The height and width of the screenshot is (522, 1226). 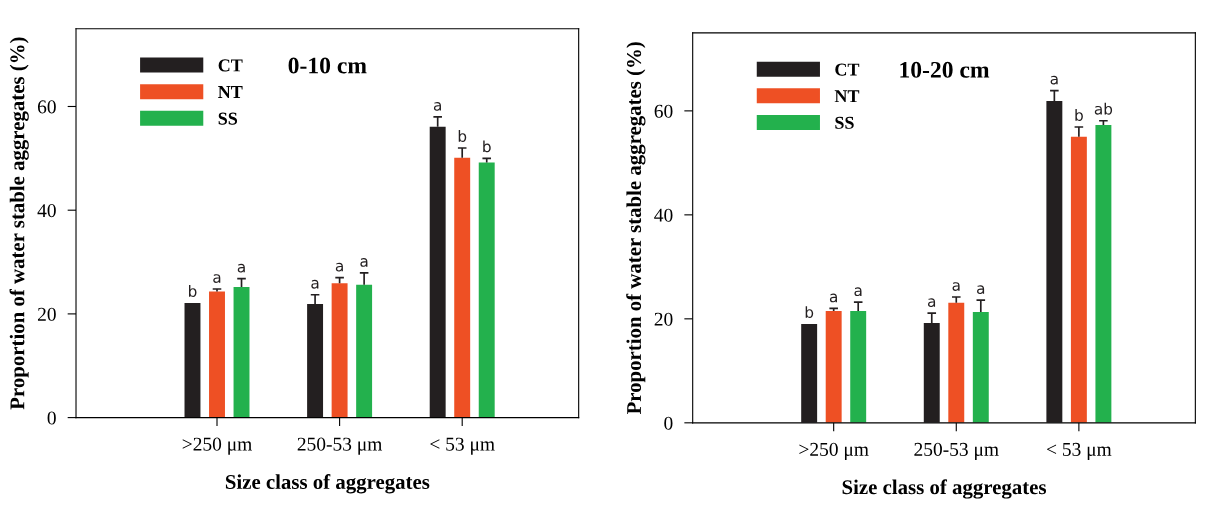 What do you see at coordinates (1103, 108) in the screenshot?
I see `data-label: ab` at bounding box center [1103, 108].